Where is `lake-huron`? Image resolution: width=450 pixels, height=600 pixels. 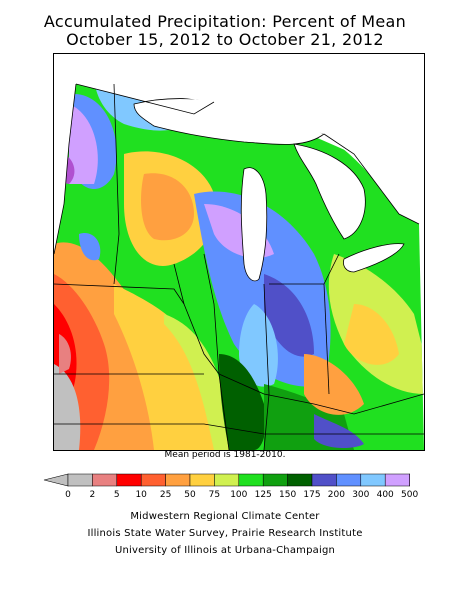
lake-huron is located at coordinates (329, 191).